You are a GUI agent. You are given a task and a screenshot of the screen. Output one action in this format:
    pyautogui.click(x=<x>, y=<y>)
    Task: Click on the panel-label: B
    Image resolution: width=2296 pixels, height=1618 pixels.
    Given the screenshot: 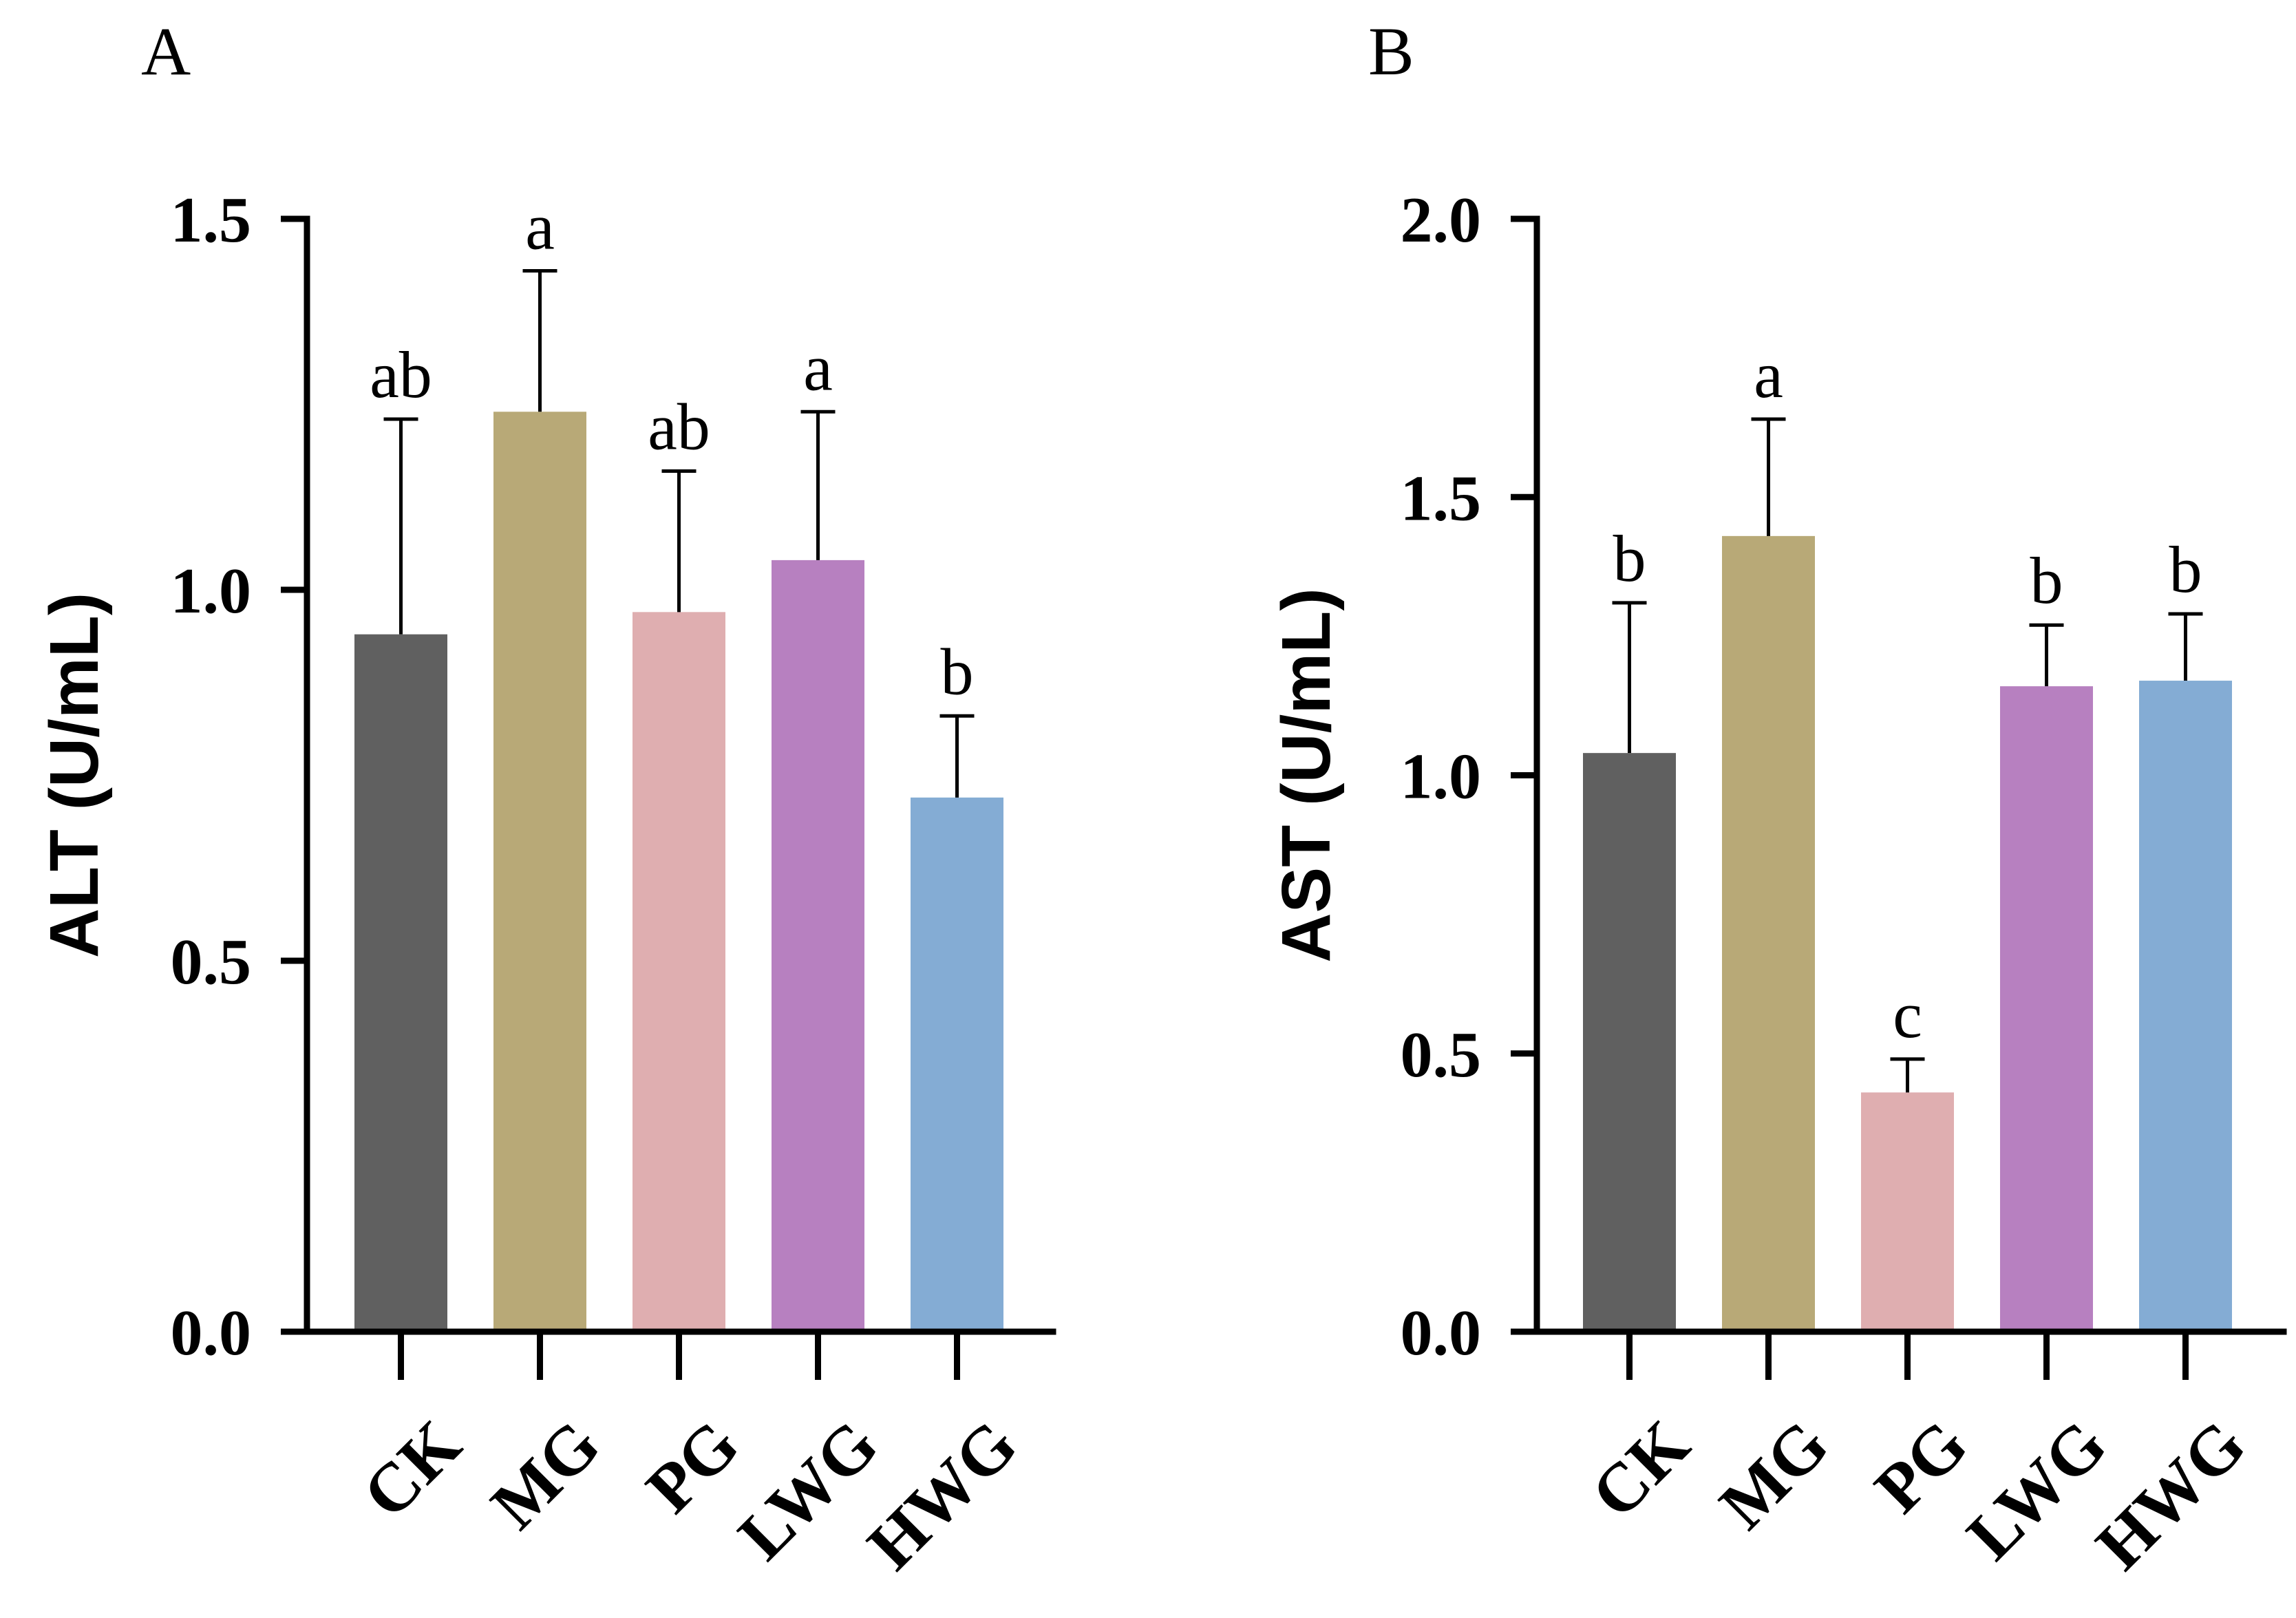 What is the action you would take?
    pyautogui.click(x=1391, y=51)
    